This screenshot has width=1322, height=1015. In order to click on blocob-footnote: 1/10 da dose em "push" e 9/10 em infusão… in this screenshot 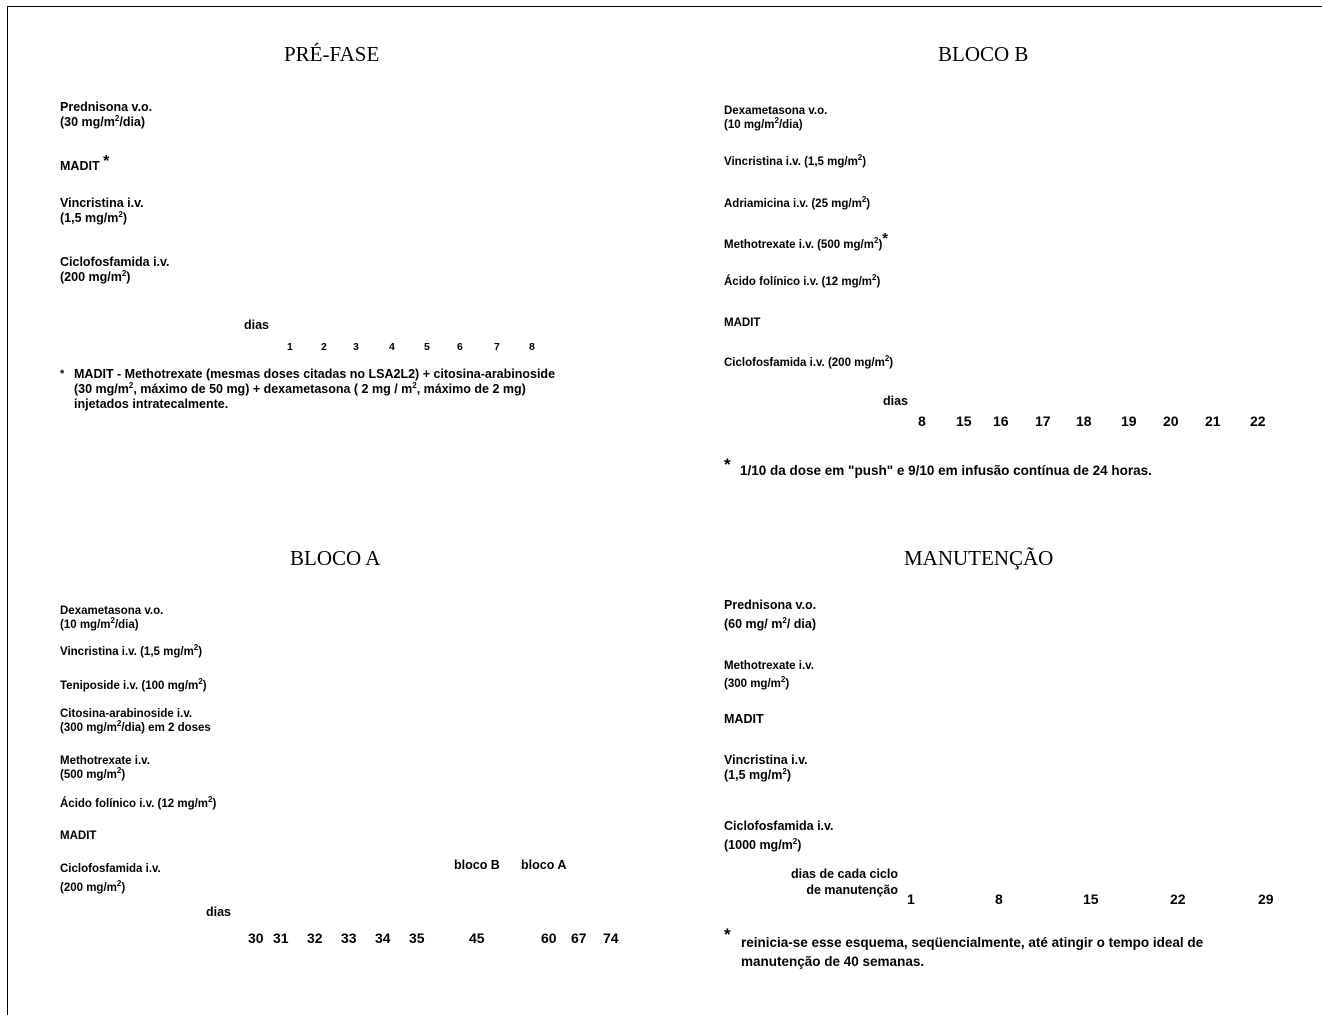, I will do `click(946, 470)`.